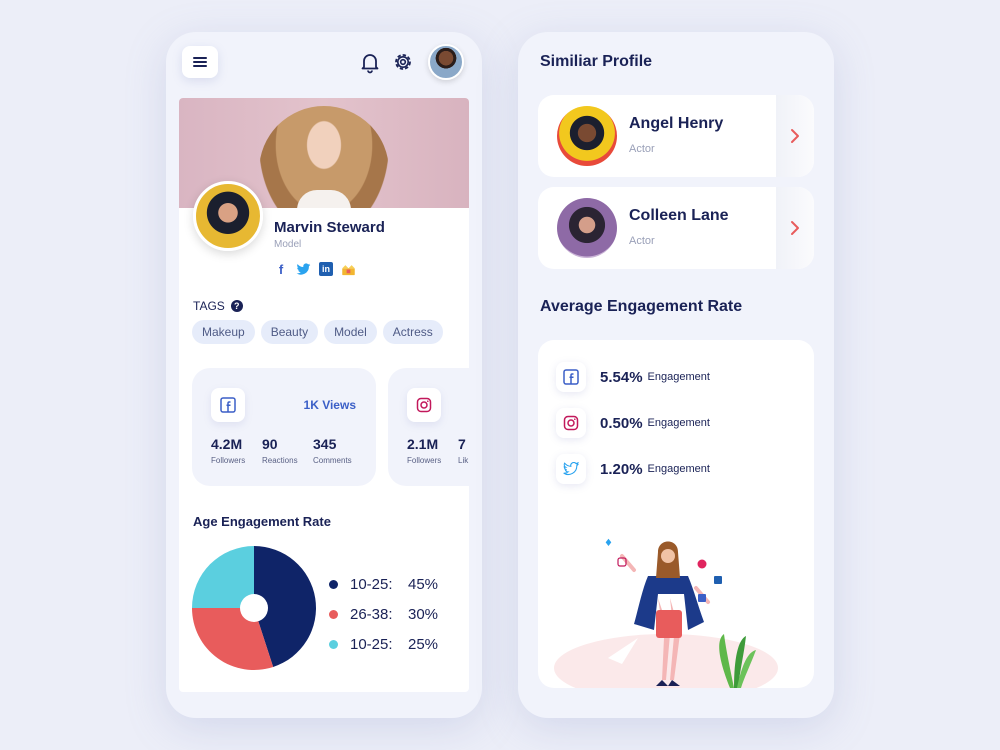 The height and width of the screenshot is (750, 1000). I want to click on influencer-illustration: ♦, so click(666, 613).